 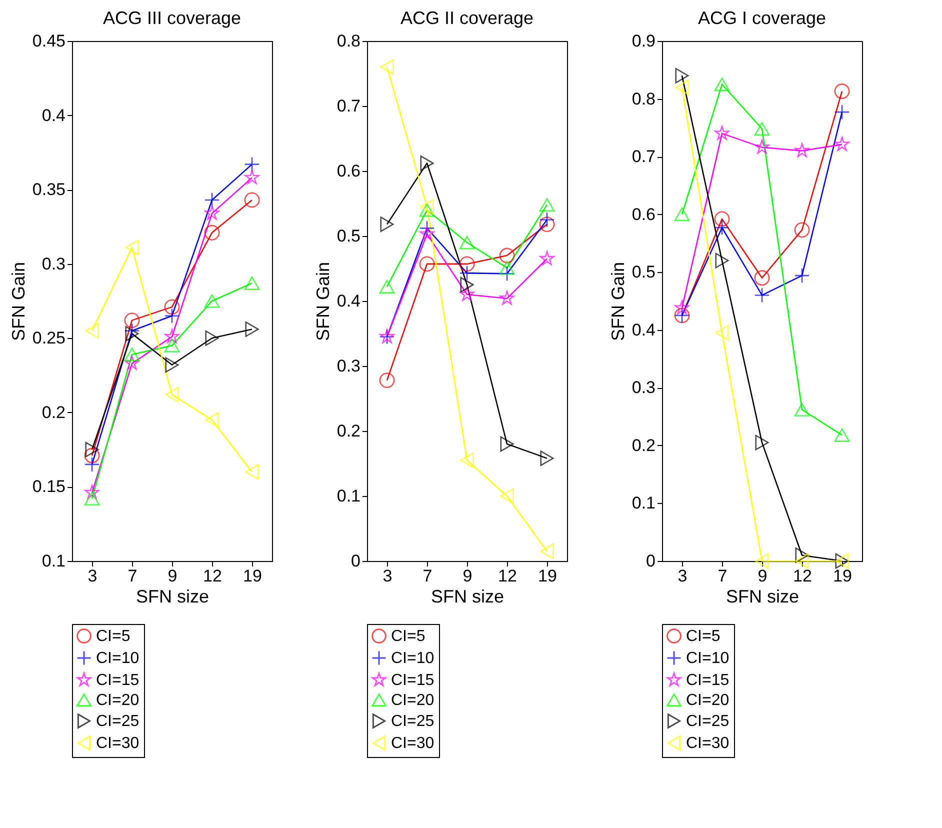 I want to click on y-tick-label: 0.5, so click(x=348, y=236).